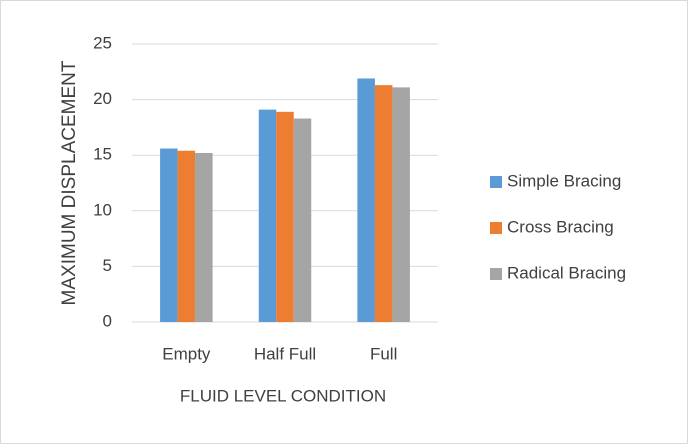  I want to click on y-tick-label: 20, so click(102, 98).